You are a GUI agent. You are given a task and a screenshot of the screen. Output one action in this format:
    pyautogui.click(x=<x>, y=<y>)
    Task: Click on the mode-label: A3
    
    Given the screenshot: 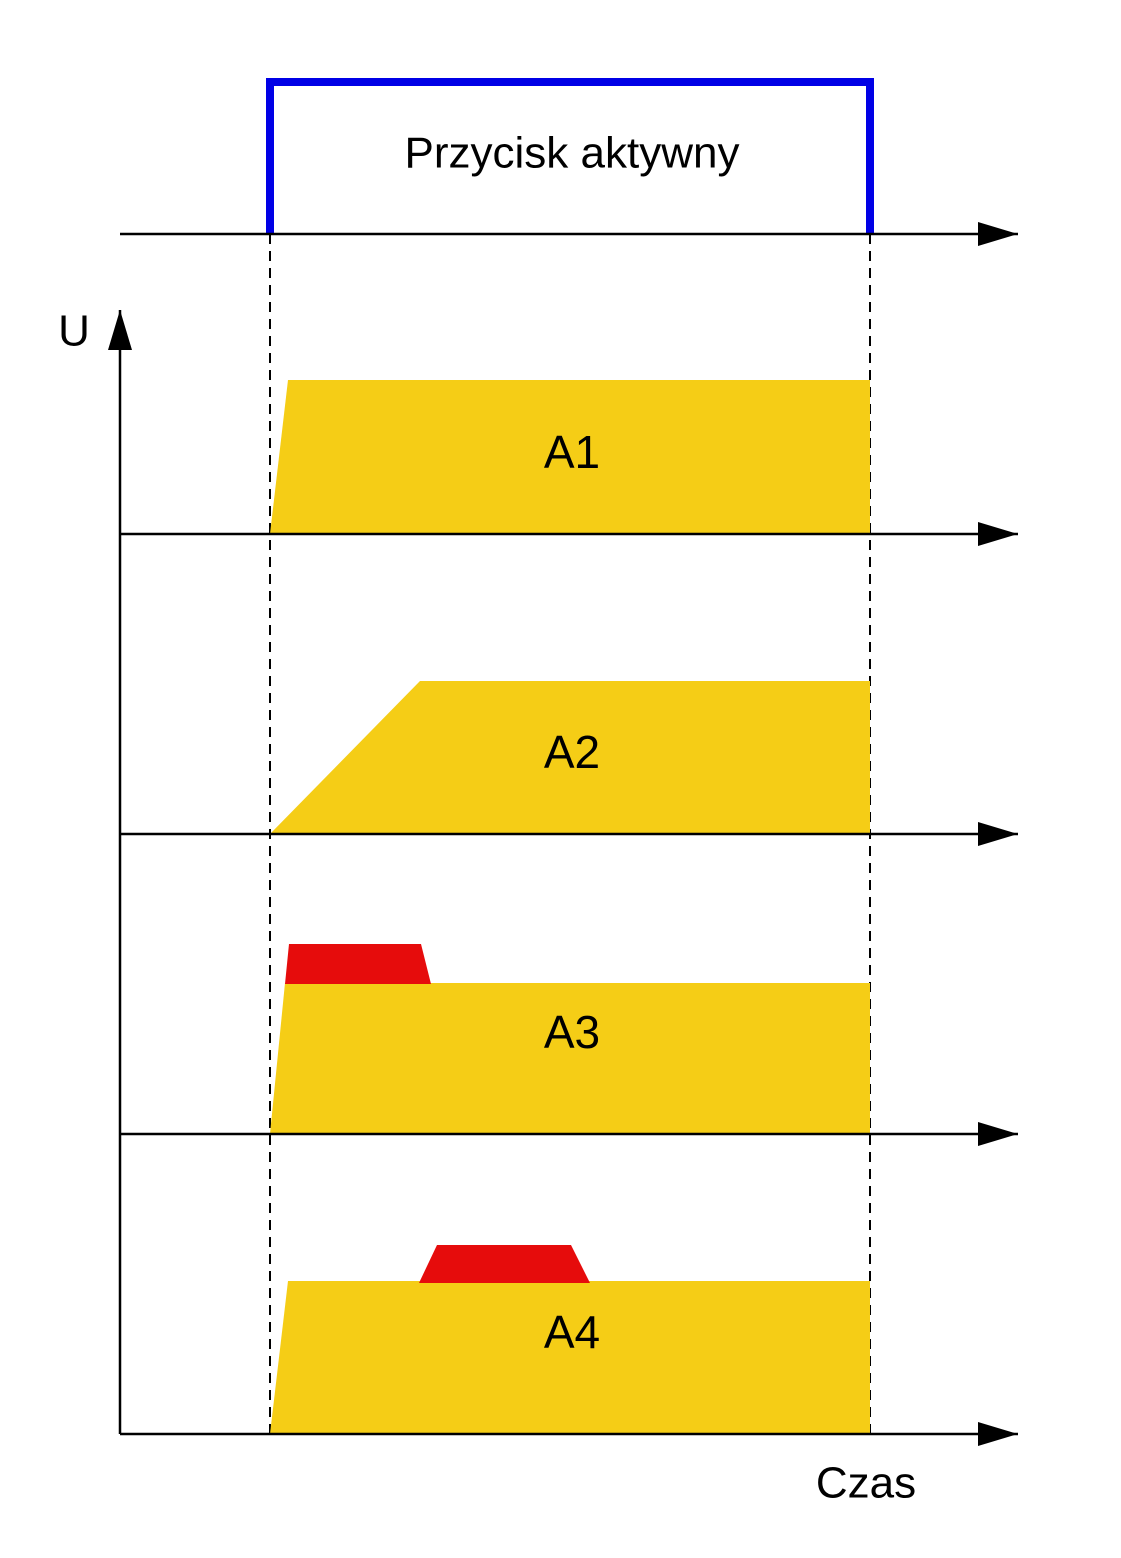 What is the action you would take?
    pyautogui.click(x=572, y=1032)
    